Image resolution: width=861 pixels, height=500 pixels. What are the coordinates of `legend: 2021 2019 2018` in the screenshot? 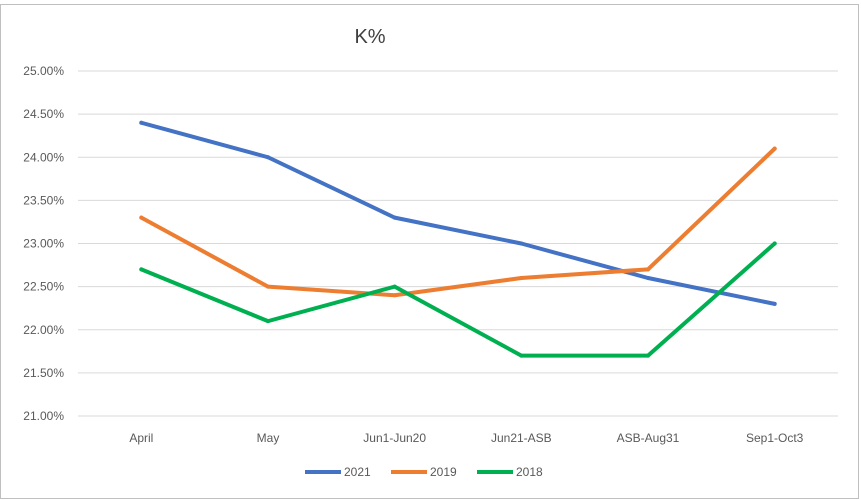 It's located at (424, 472).